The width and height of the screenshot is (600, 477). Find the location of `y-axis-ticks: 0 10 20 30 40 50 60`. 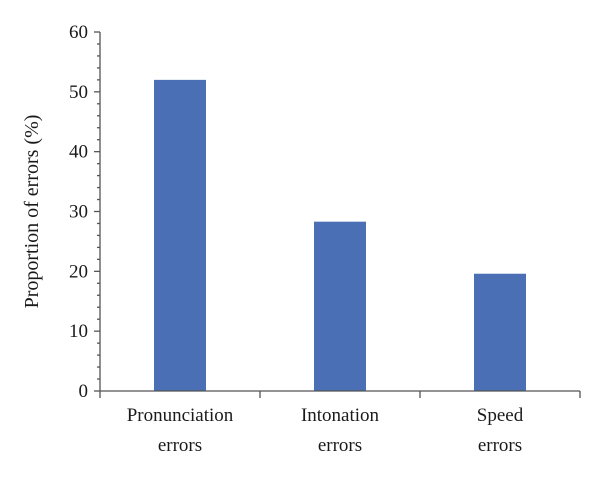

y-axis-ticks: 0 10 20 30 40 50 60 is located at coordinates (84, 212).